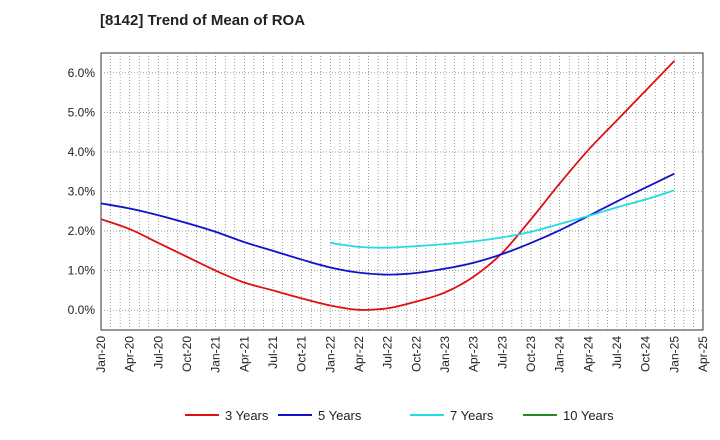  Describe the element at coordinates (674, 354) in the screenshot. I see `x-tick-label: Jan-25` at that location.